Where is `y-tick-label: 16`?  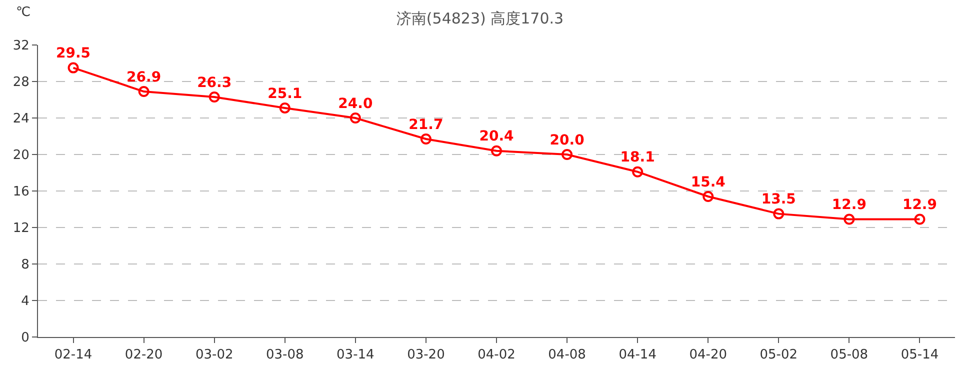 y-tick-label: 16 is located at coordinates (21, 192).